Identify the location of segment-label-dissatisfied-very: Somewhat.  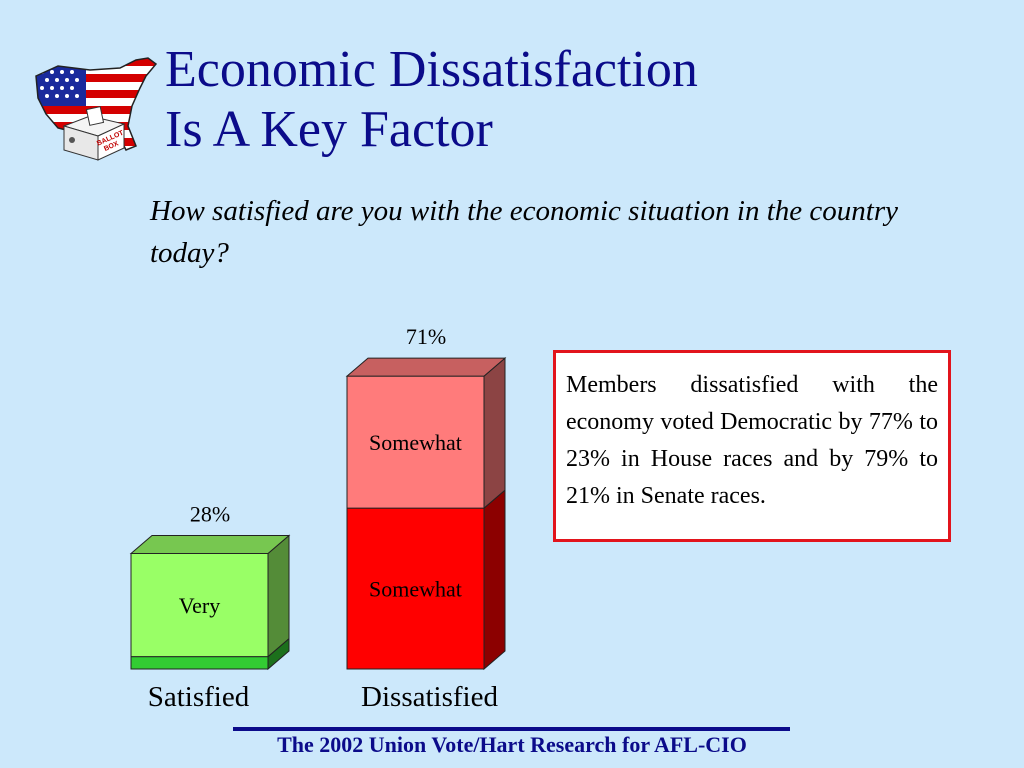
(415, 589).